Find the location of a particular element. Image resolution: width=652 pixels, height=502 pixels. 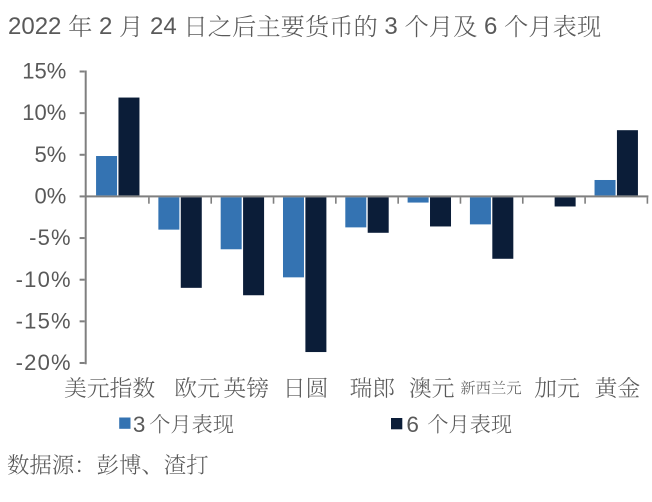

svg-text: -5% is located at coordinates (50, 237).